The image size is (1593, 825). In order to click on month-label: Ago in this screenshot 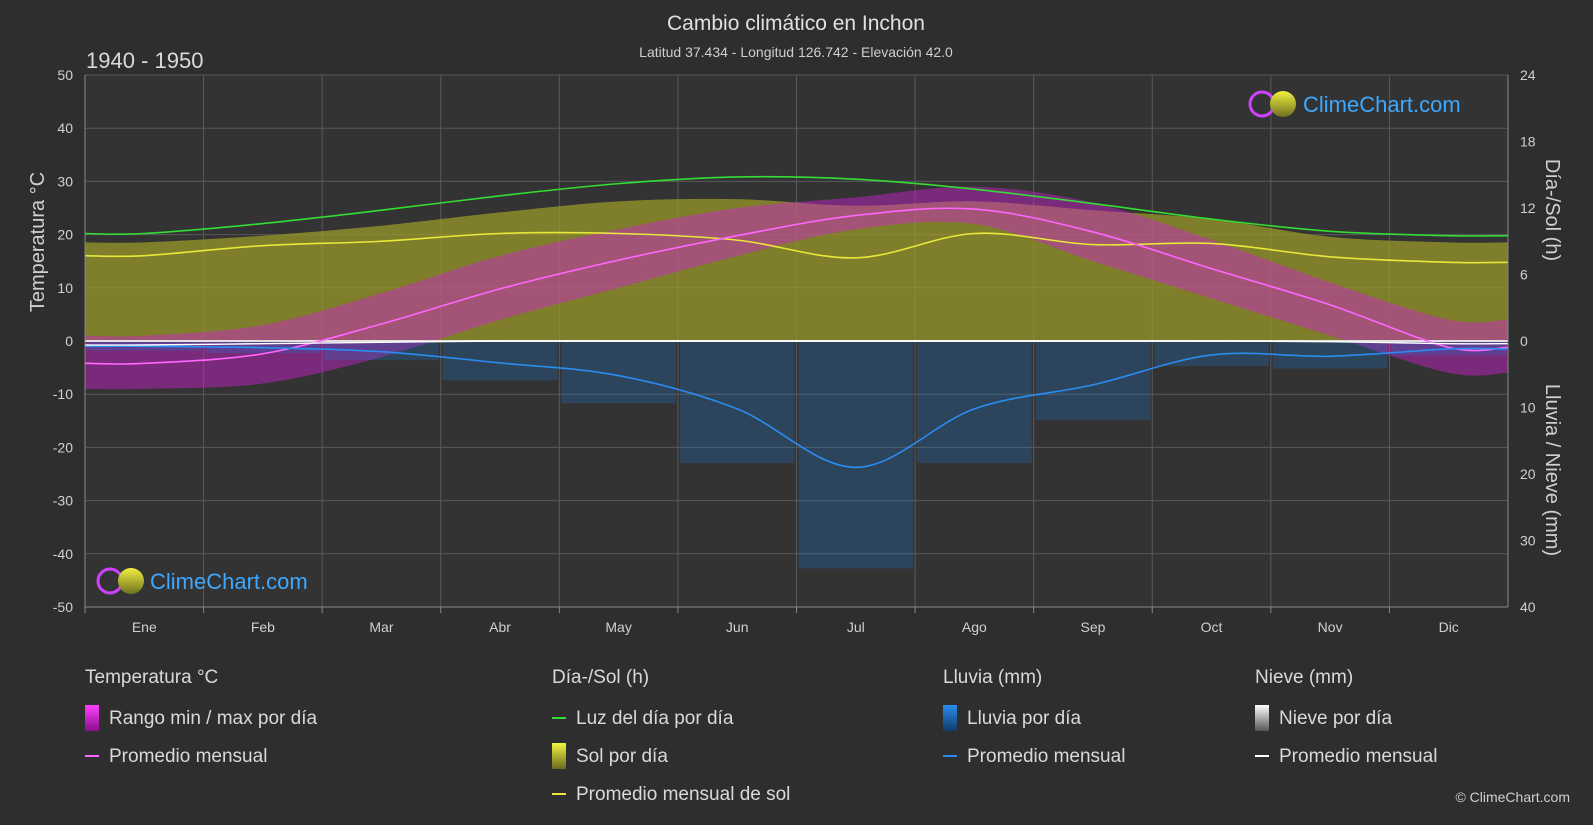, I will do `click(974, 627)`.